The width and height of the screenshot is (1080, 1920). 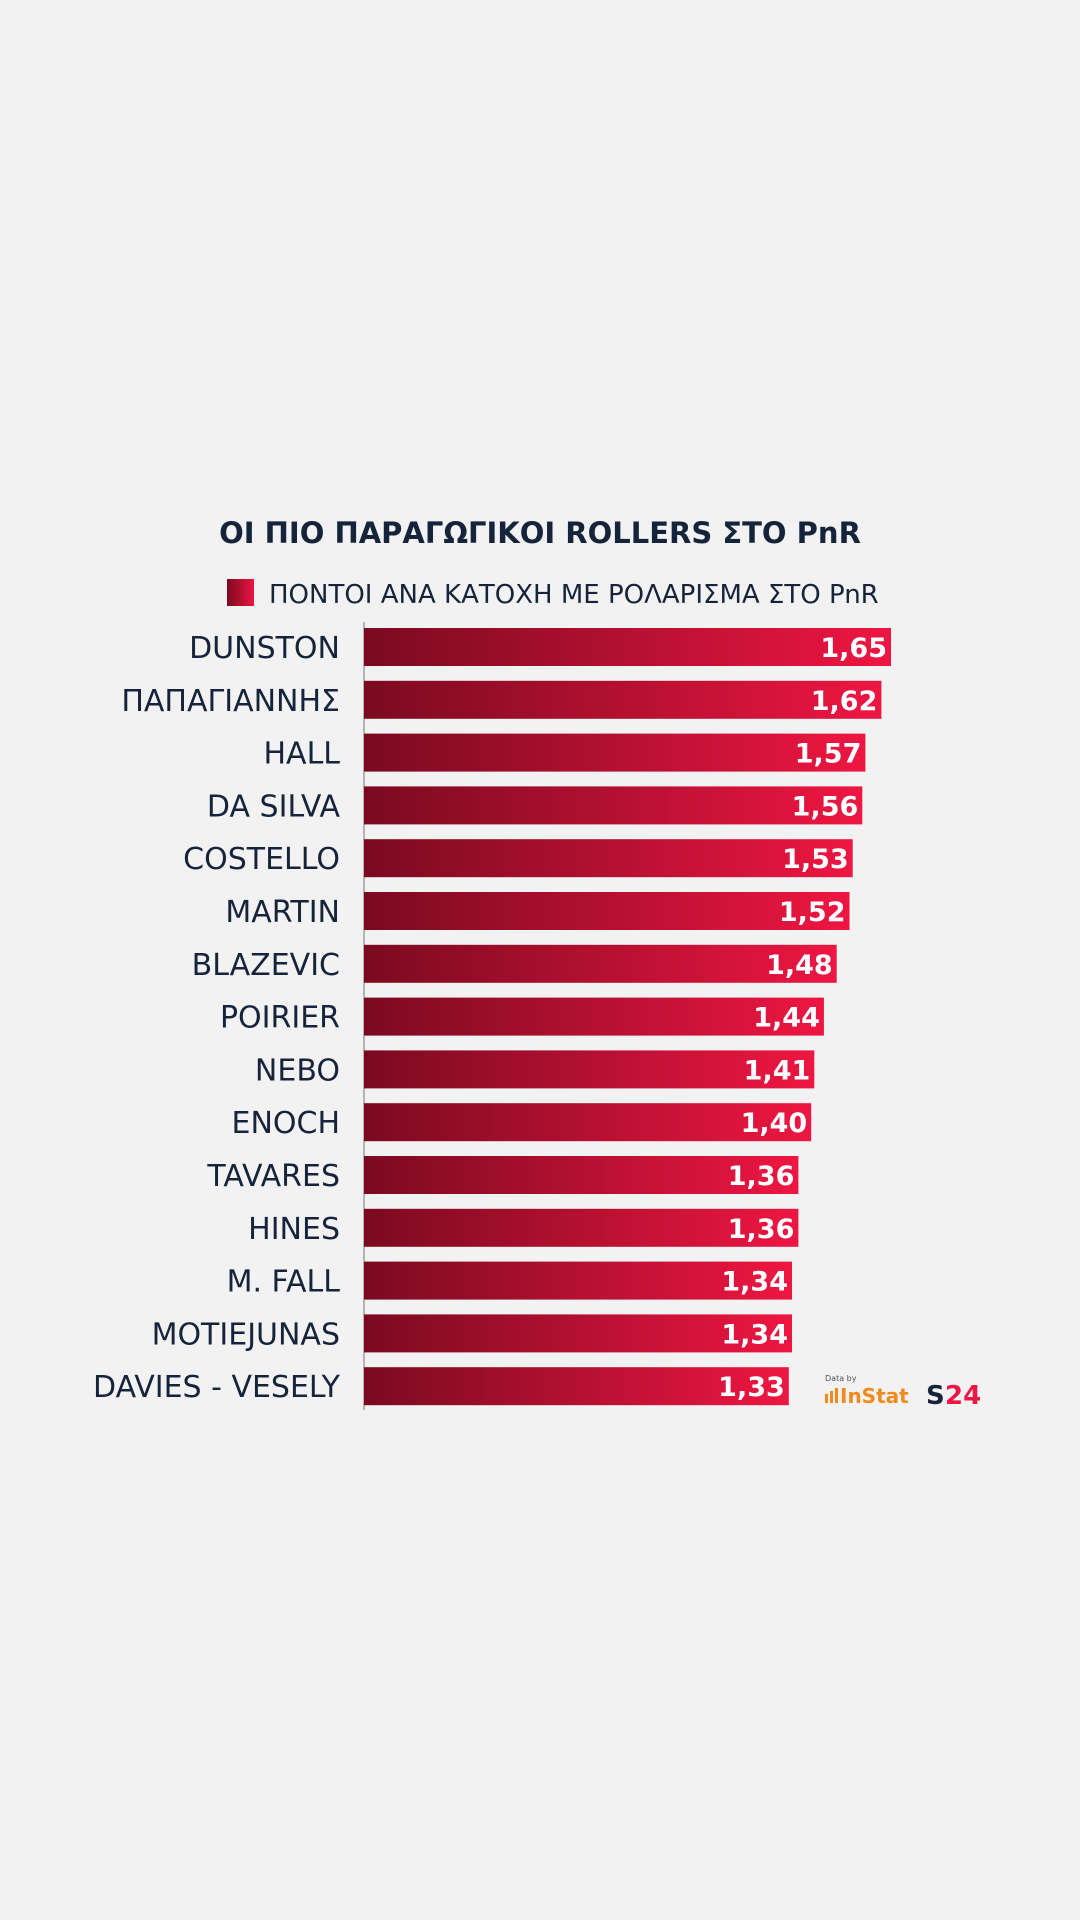 I want to click on category-label: ENOCH, so click(x=285, y=1123).